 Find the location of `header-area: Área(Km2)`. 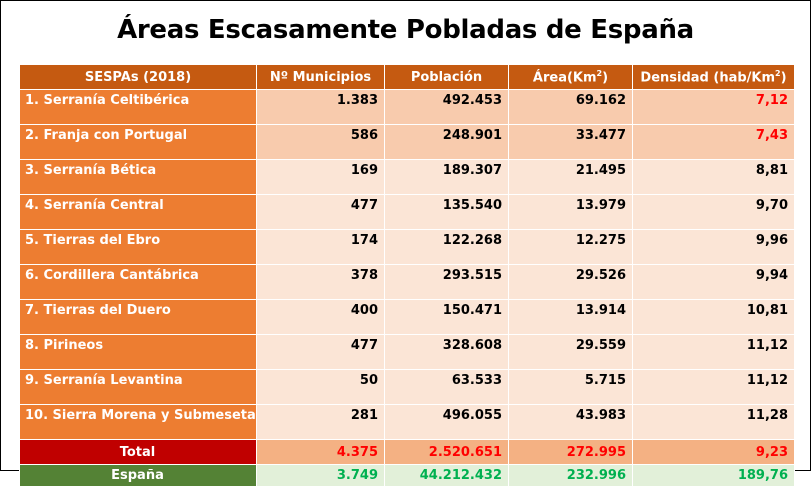

header-area: Área(Km2) is located at coordinates (570, 77).